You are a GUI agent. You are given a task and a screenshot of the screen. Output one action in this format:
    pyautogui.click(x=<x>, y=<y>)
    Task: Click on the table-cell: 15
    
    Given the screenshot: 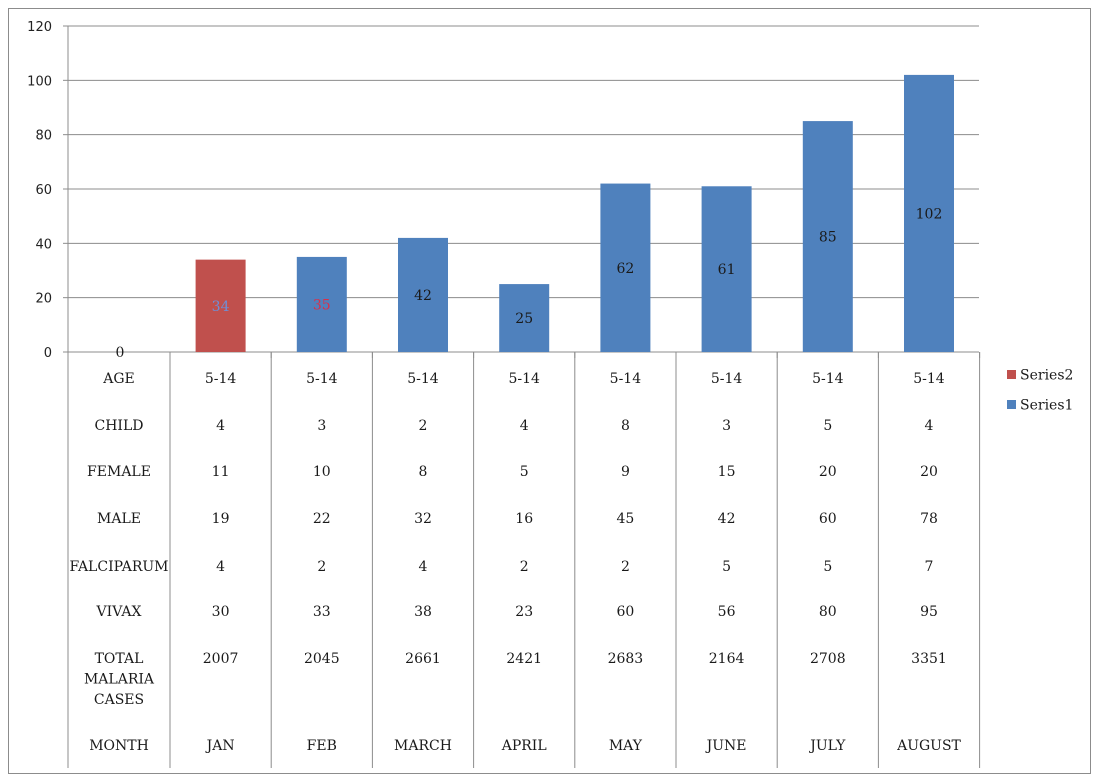 What is the action you would take?
    pyautogui.click(x=727, y=472)
    